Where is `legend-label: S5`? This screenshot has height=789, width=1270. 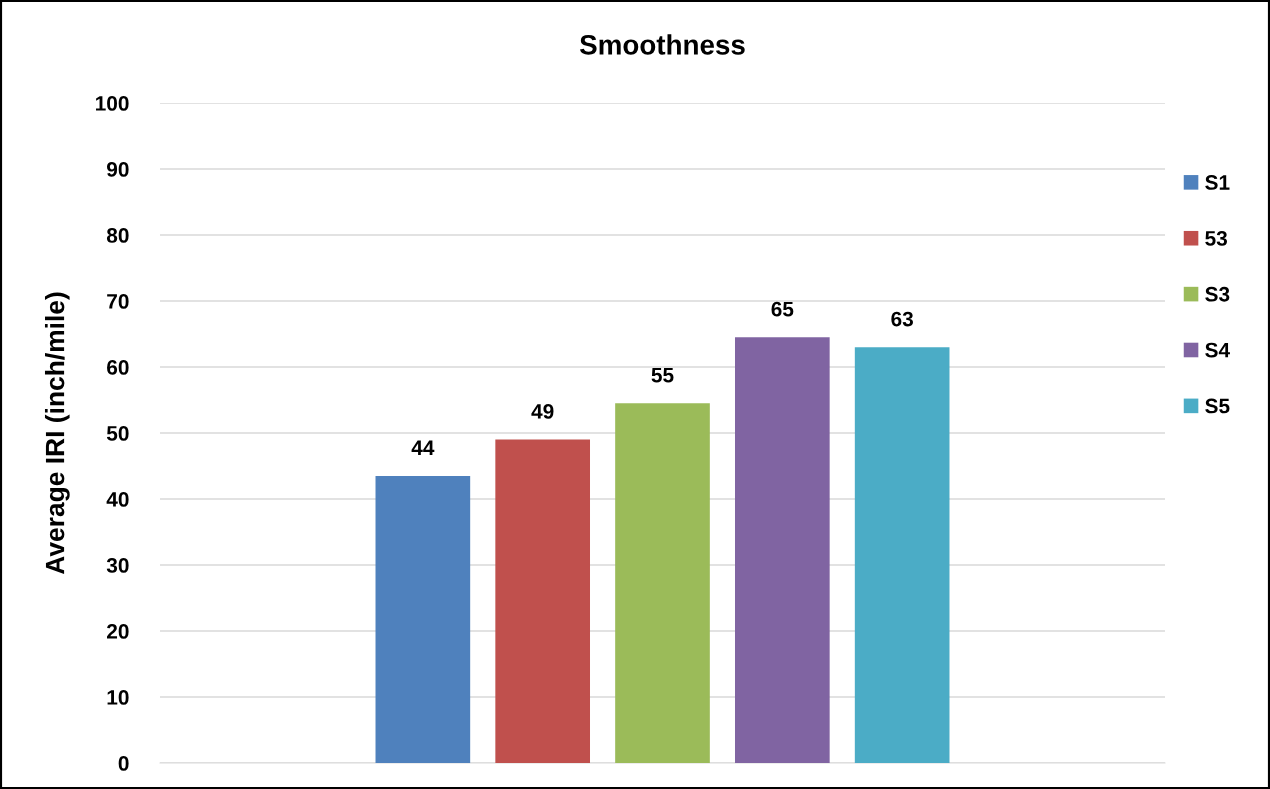
legend-label: S5 is located at coordinates (1217, 406).